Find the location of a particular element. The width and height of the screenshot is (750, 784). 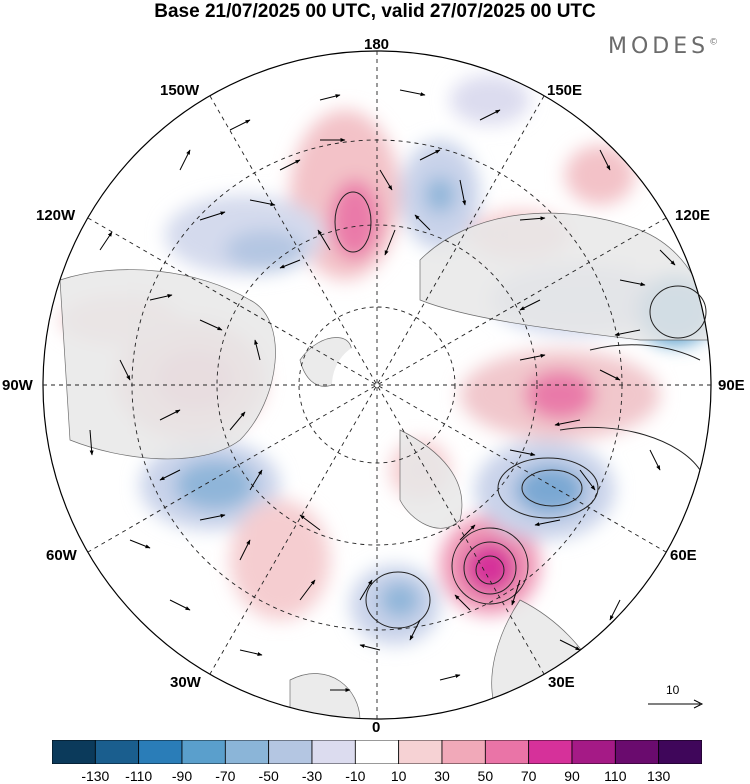

colorbar-tick-label: 110 is located at coordinates (615, 776).